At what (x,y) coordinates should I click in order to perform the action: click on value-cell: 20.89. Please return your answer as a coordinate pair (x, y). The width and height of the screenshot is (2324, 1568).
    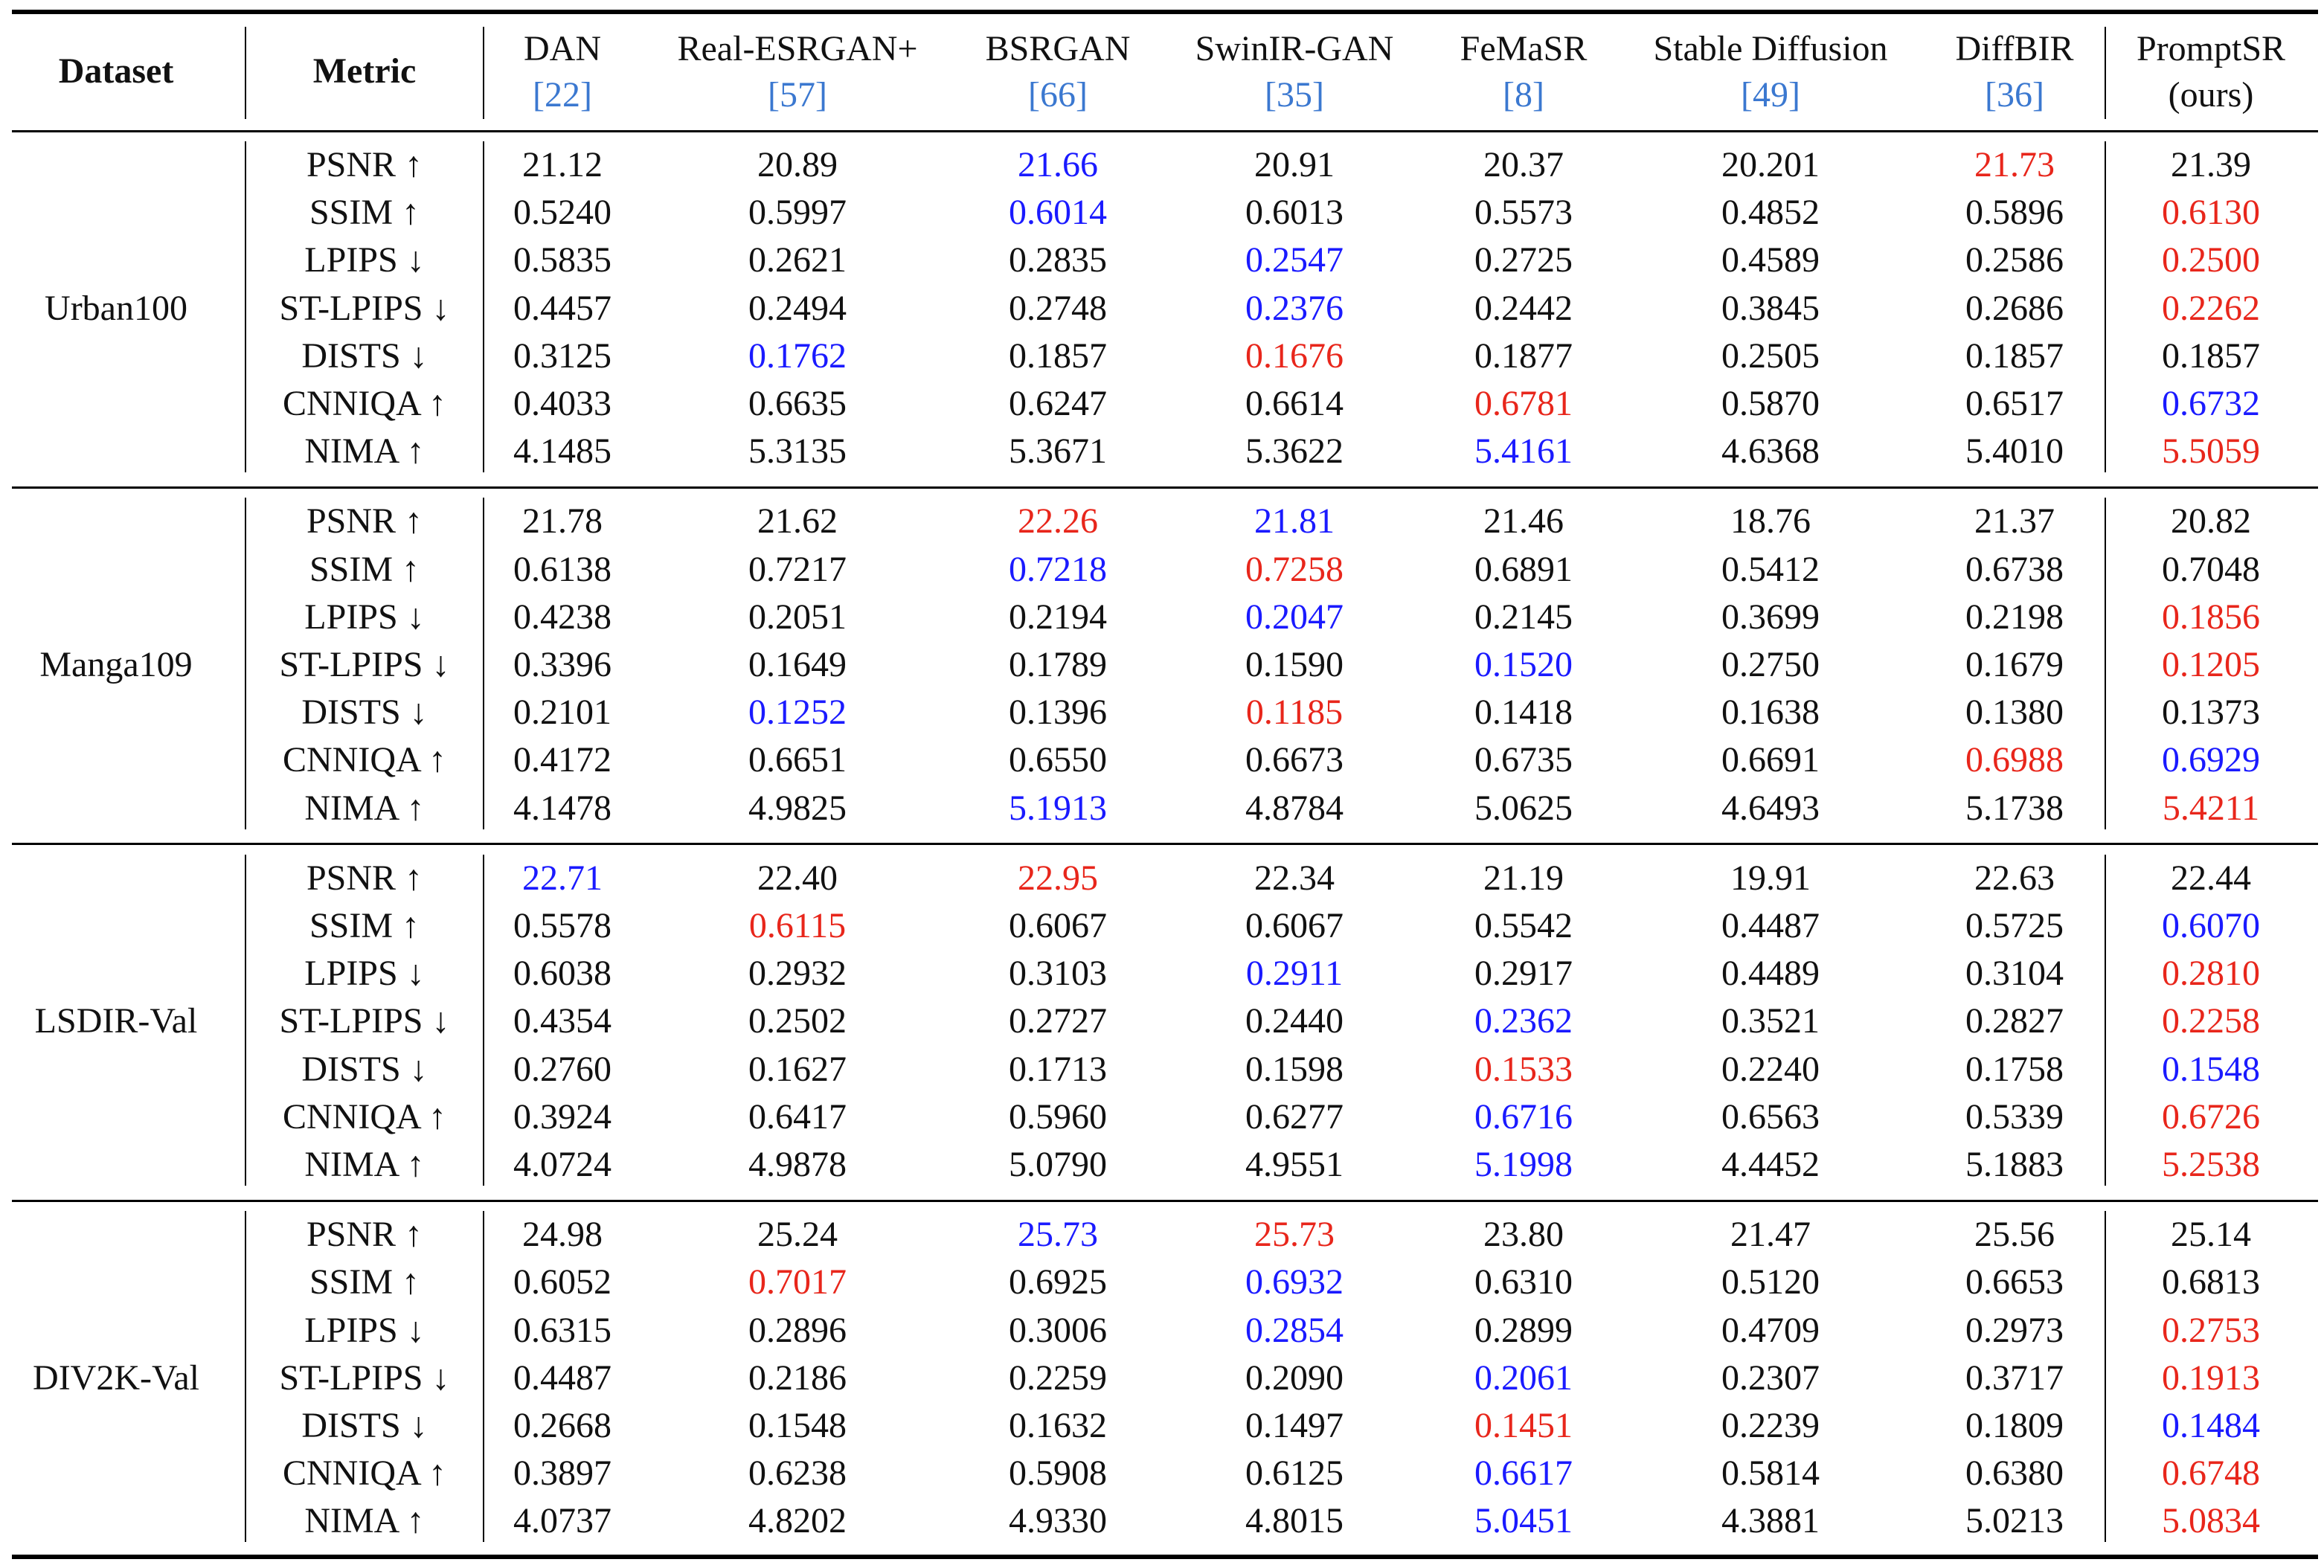
    Looking at the image, I should click on (797, 164).